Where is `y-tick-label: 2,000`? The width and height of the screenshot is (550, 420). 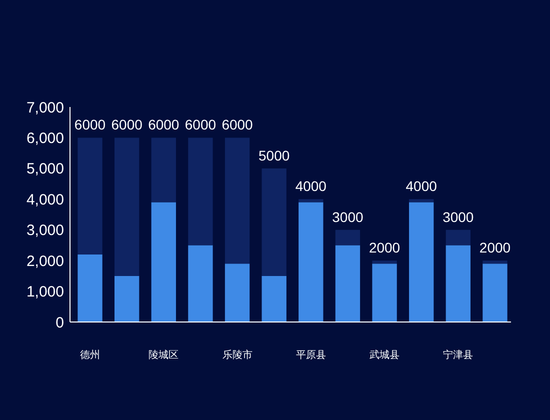 y-tick-label: 2,000 is located at coordinates (45, 261).